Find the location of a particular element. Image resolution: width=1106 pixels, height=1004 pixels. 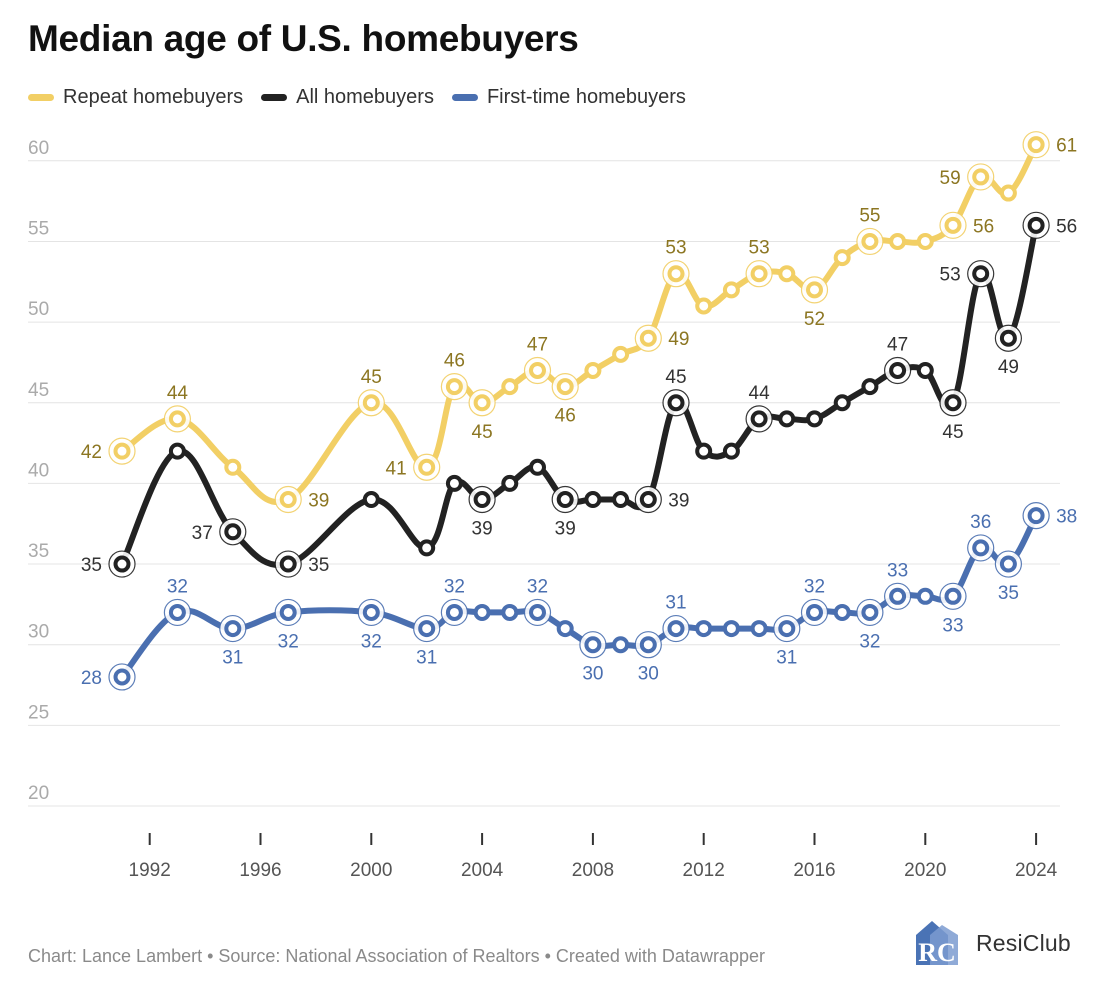

data-point-first-2019 is located at coordinates (898, 596).